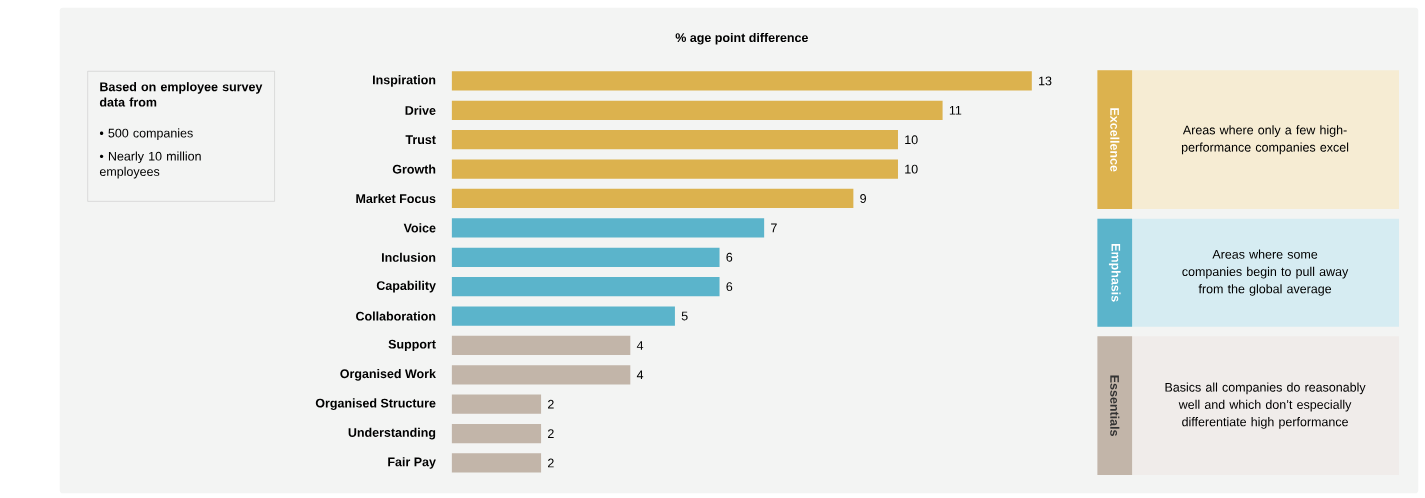 The image size is (1425, 498). Describe the element at coordinates (420, 110) in the screenshot. I see `y-tick-label: Drive` at that location.